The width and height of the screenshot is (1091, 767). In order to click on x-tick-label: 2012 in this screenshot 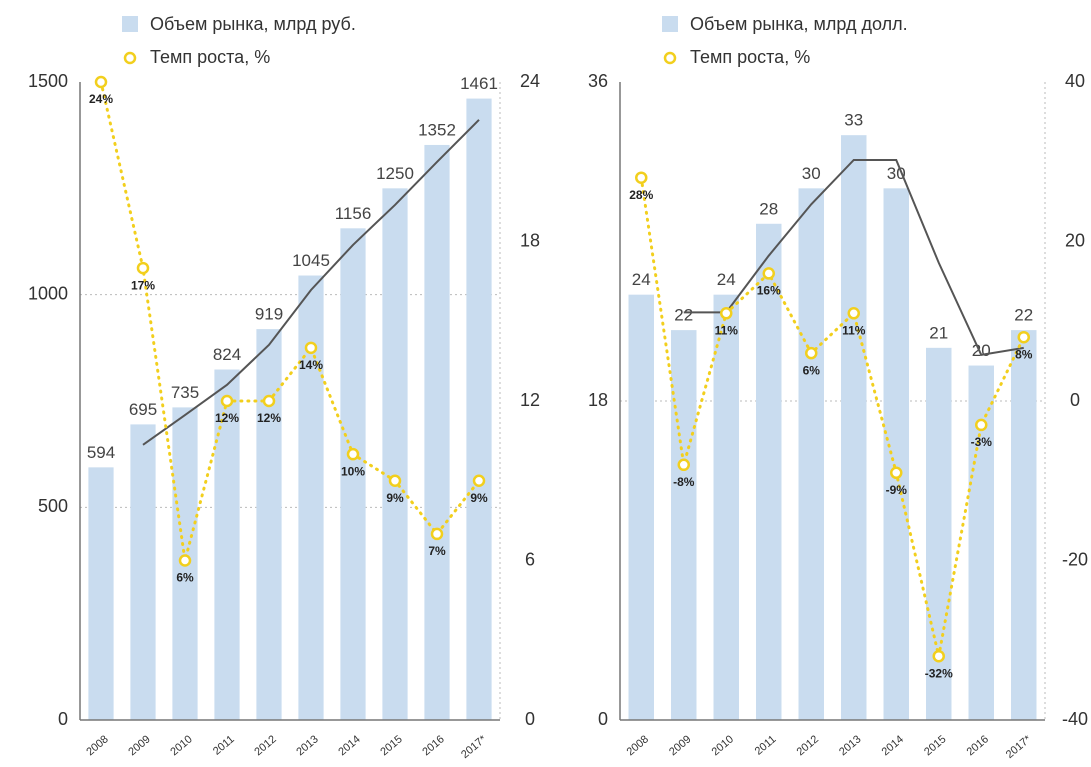, I will do `click(808, 745)`.